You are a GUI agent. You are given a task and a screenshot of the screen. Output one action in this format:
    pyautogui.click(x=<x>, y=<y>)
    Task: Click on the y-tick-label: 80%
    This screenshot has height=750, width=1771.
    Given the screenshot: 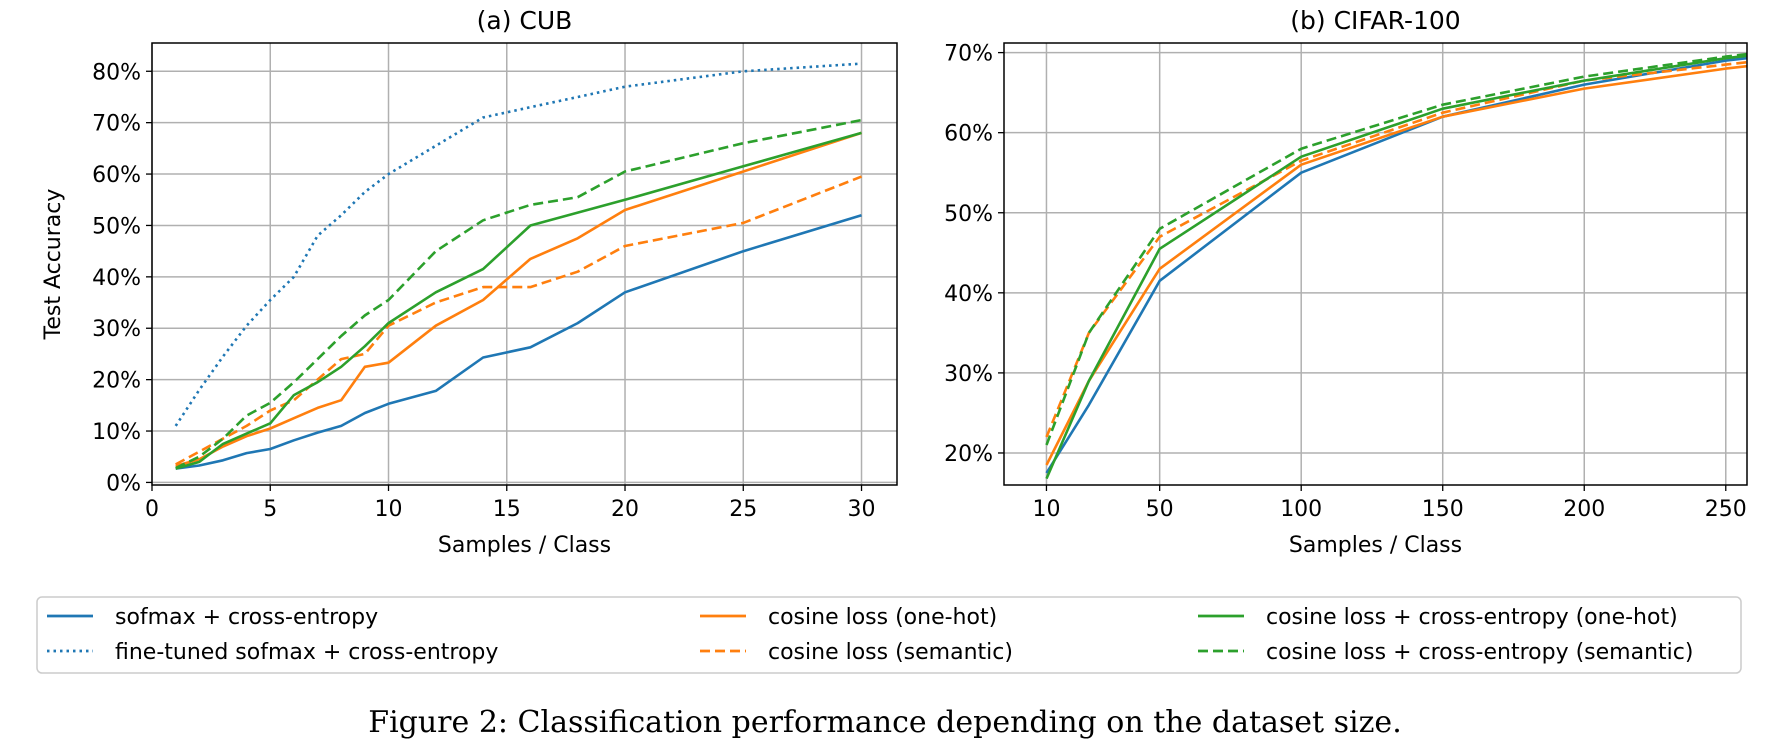 What is the action you would take?
    pyautogui.click(x=116, y=72)
    